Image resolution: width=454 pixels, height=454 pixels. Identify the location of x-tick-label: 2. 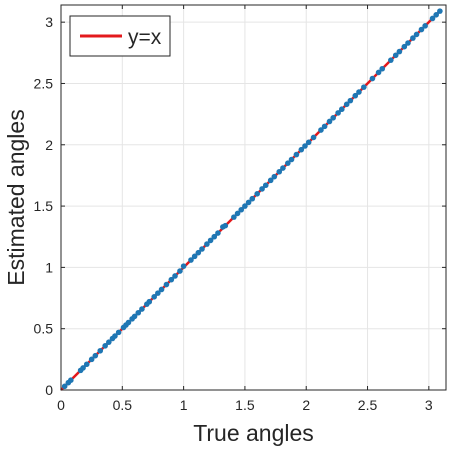
(306, 405).